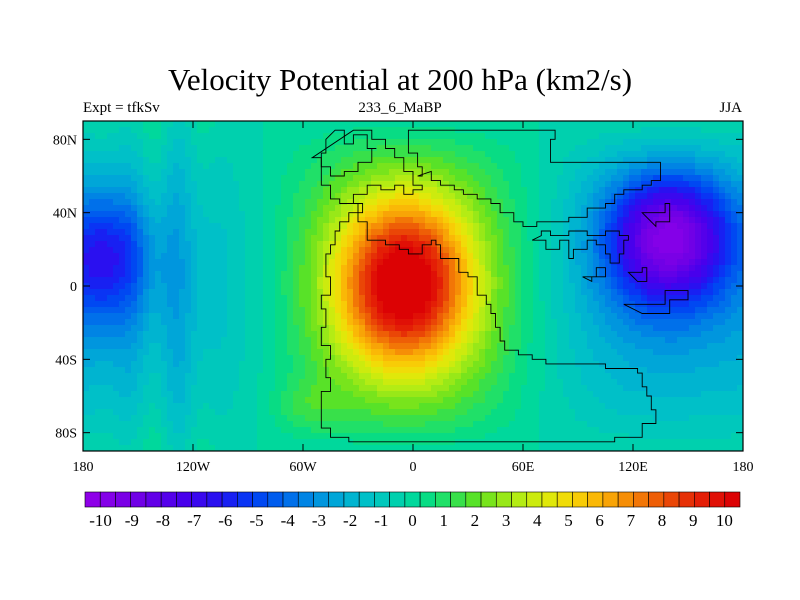 This screenshot has height=600, width=800. Describe the element at coordinates (121, 108) in the screenshot. I see `experiment-label: Expt = tfkSv` at that location.